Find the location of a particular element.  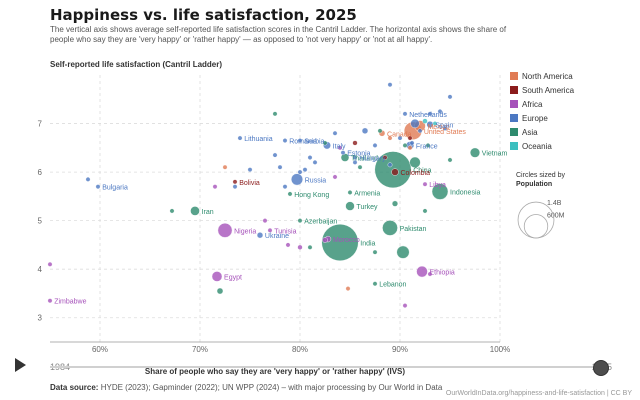

data-label: Zimbabwe is located at coordinates (70, 302).